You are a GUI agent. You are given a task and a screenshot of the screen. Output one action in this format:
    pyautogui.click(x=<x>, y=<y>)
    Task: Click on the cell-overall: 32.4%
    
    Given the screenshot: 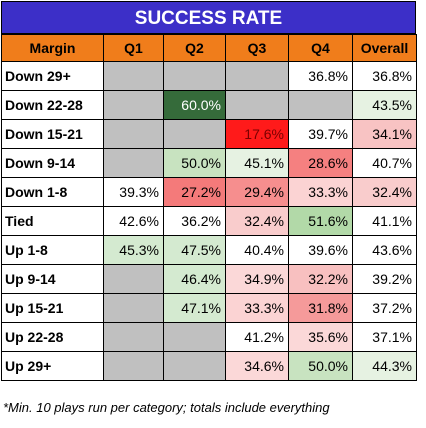 What is the action you would take?
    pyautogui.click(x=384, y=192)
    